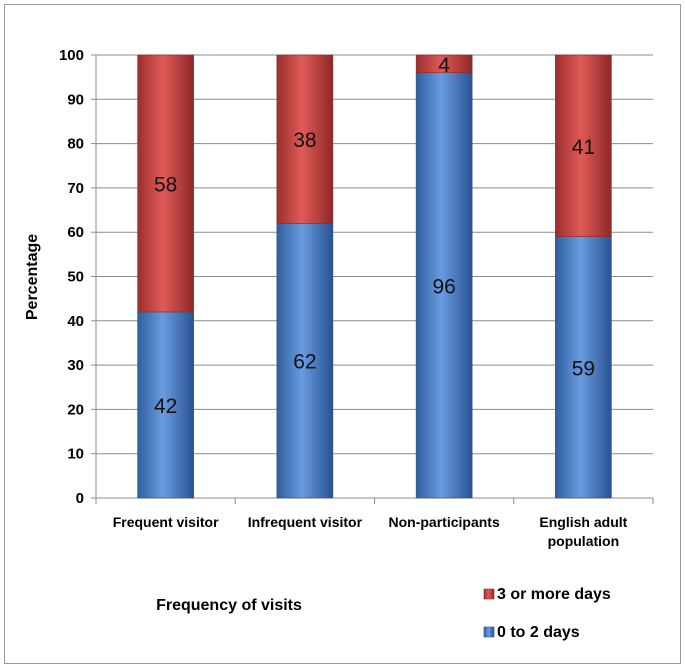 Image resolution: width=685 pixels, height=668 pixels. What do you see at coordinates (75, 454) in the screenshot?
I see `y-tick-label: 10` at bounding box center [75, 454].